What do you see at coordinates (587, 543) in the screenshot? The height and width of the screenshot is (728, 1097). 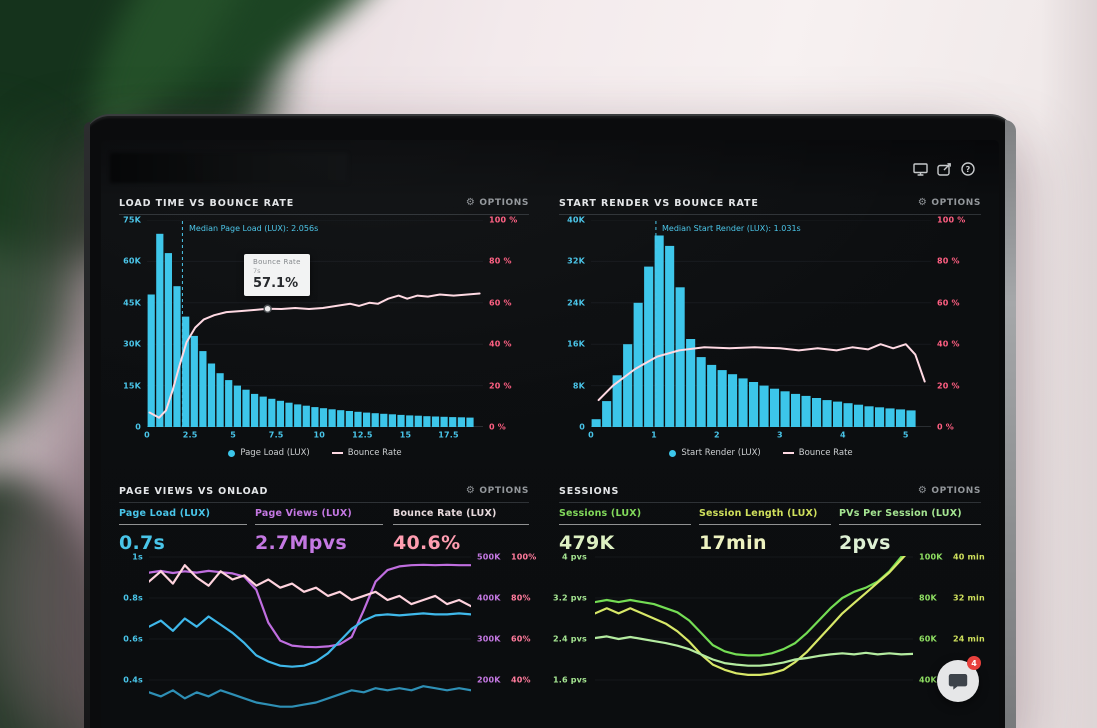 I see `metric-value: 479K` at bounding box center [587, 543].